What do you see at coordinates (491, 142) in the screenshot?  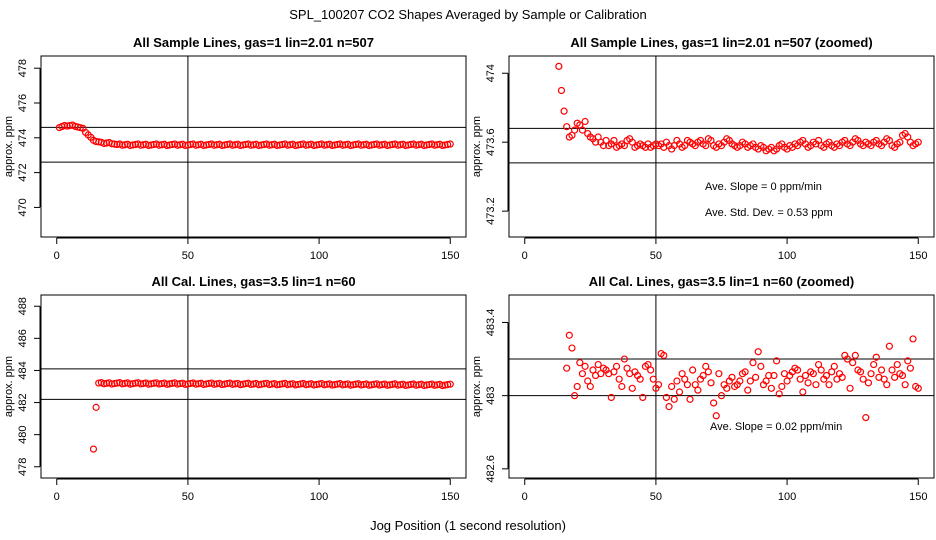 I see `y-tick-label: 473.6` at bounding box center [491, 142].